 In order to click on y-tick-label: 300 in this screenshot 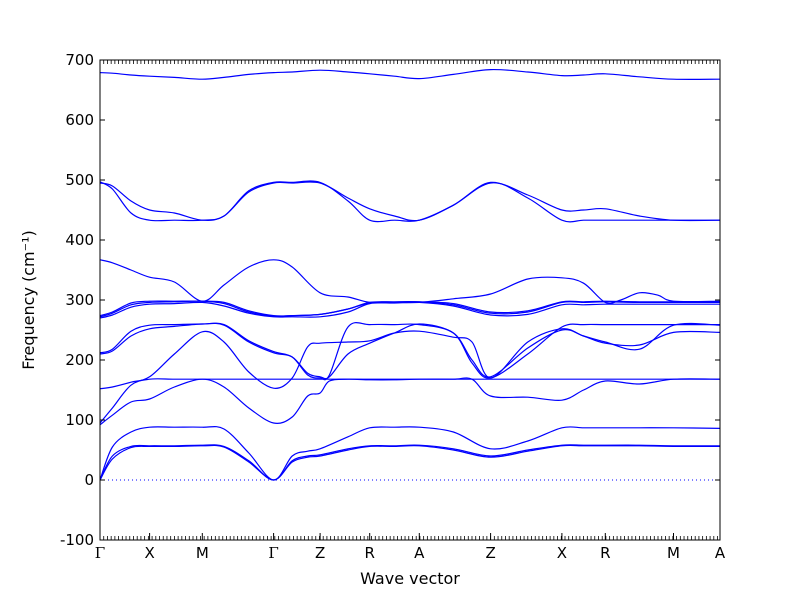, I will do `click(79, 300)`.